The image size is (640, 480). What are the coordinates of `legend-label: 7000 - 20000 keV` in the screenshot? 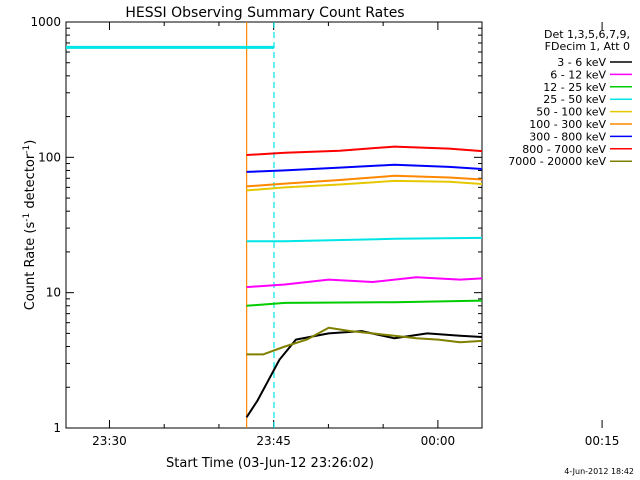 It's located at (557, 161).